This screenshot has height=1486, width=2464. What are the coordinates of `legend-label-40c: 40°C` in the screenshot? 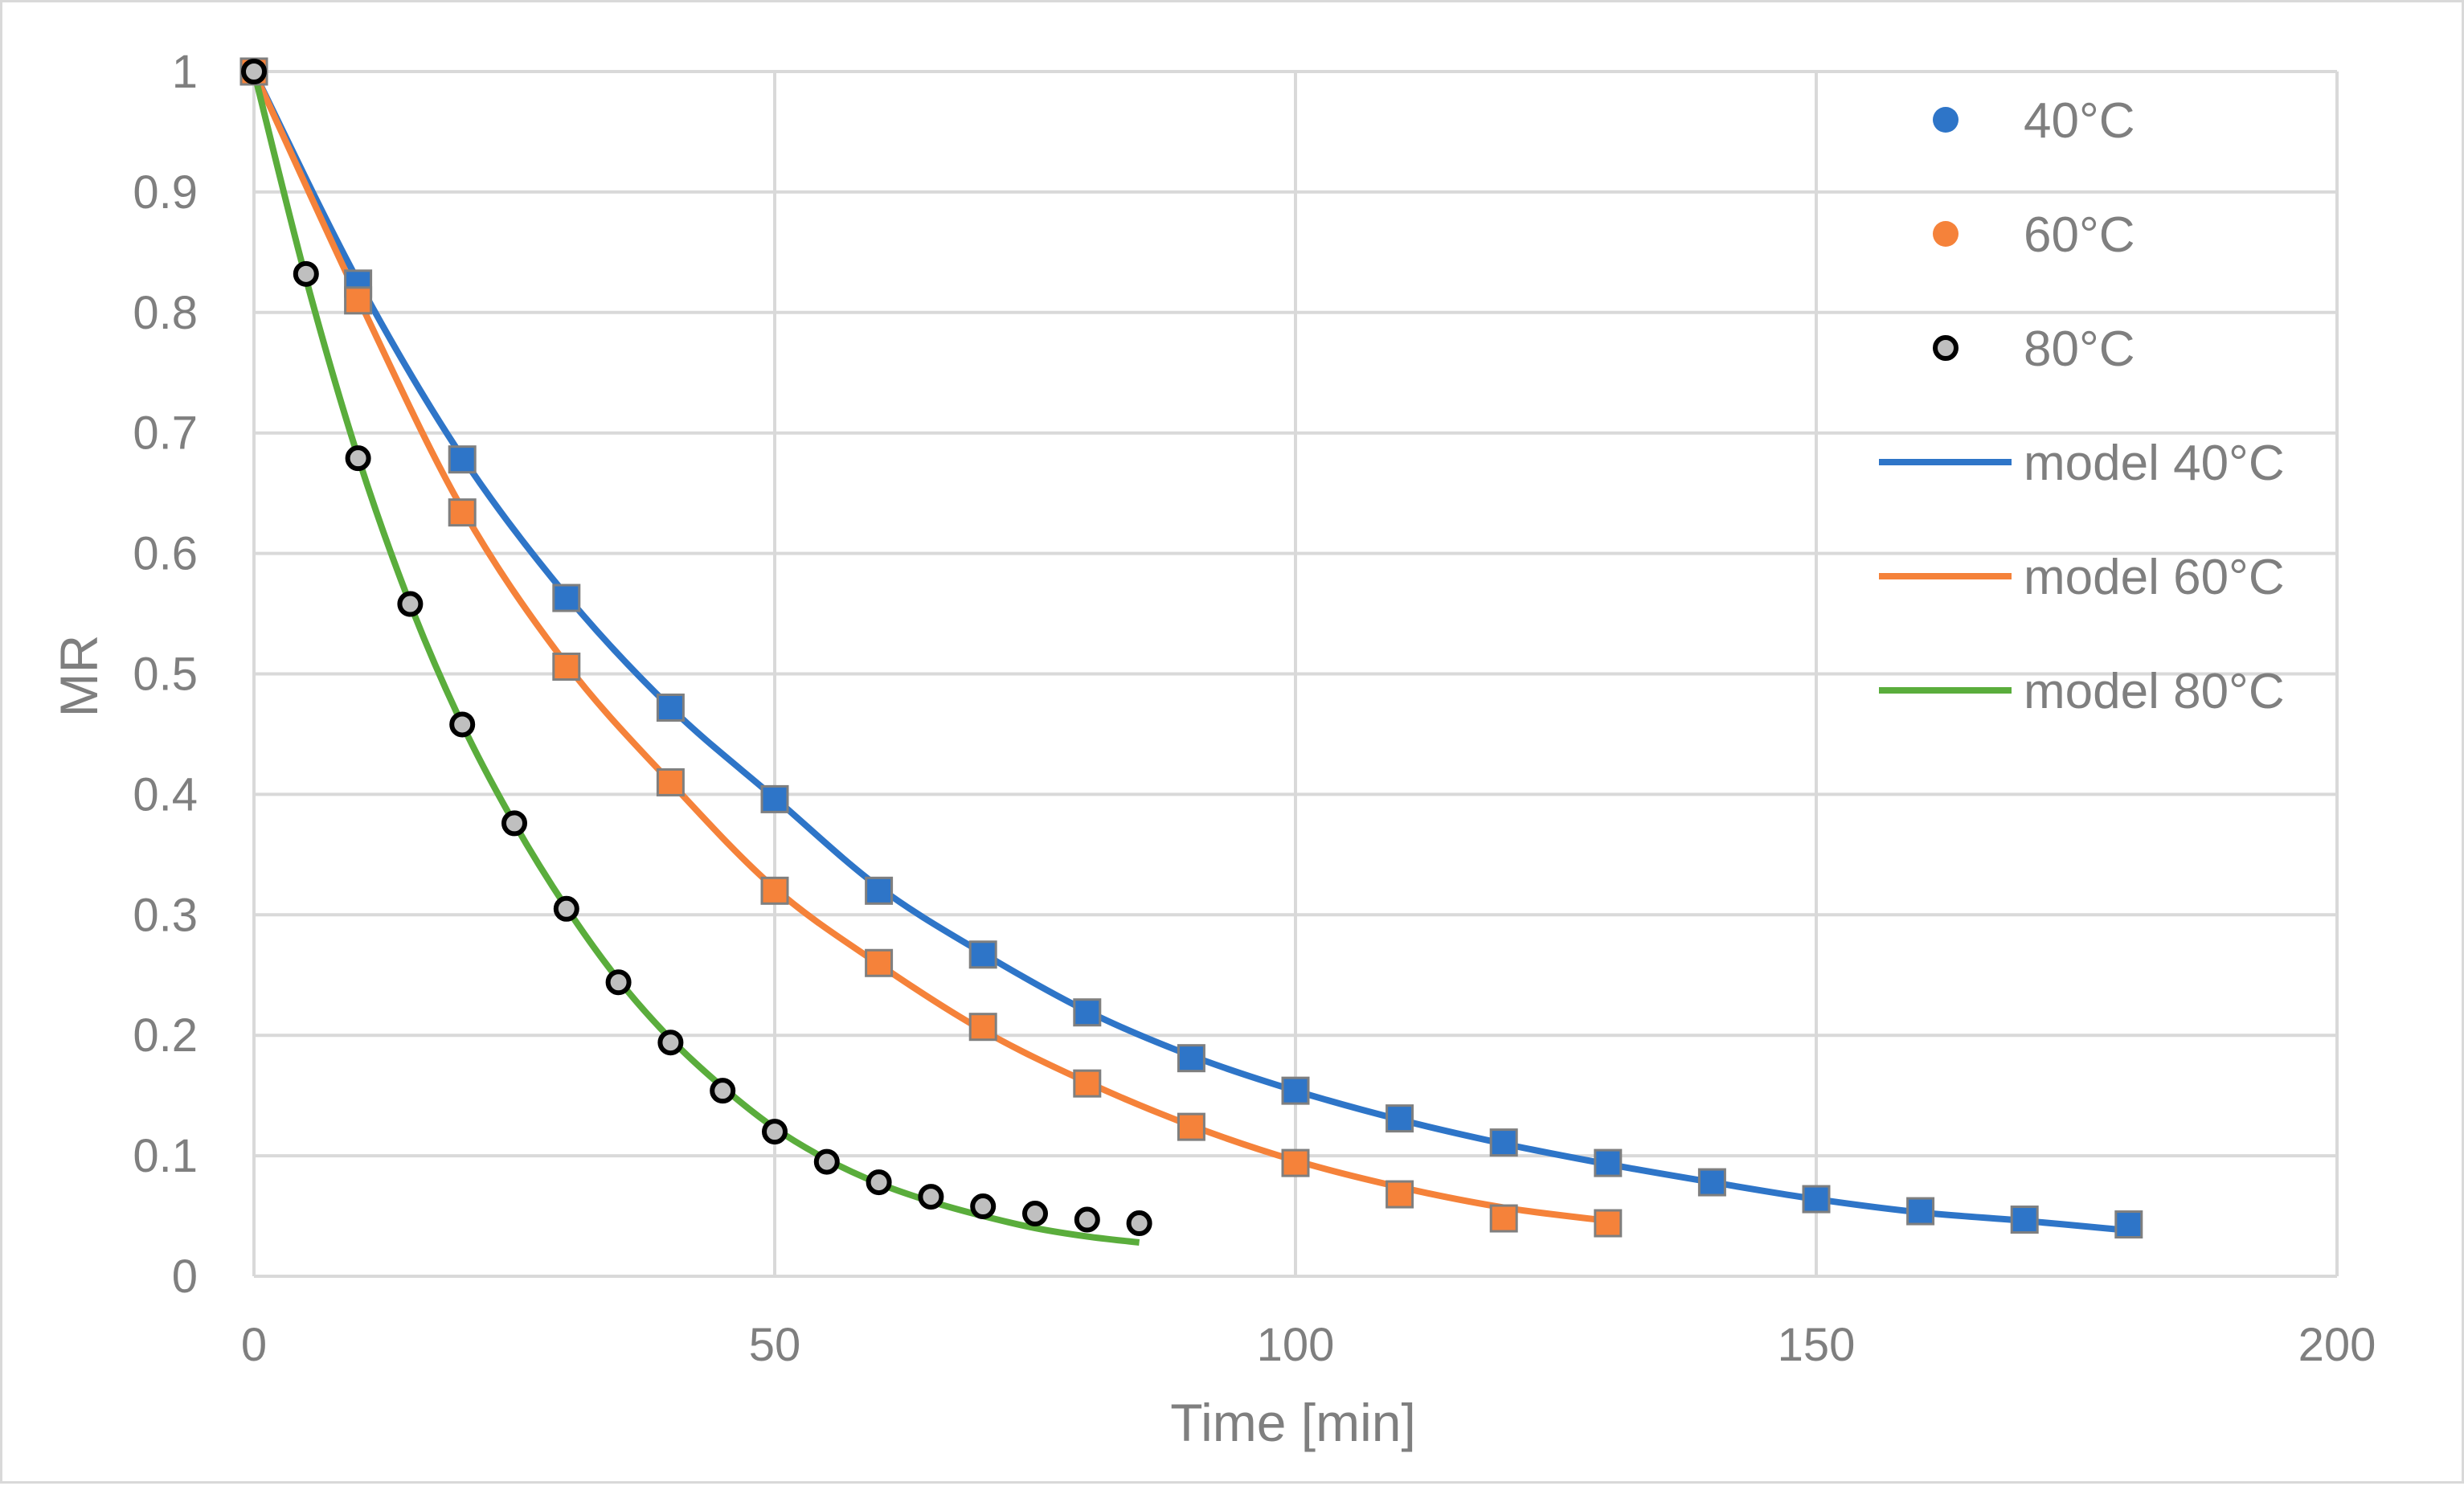 It's located at (2079, 121).